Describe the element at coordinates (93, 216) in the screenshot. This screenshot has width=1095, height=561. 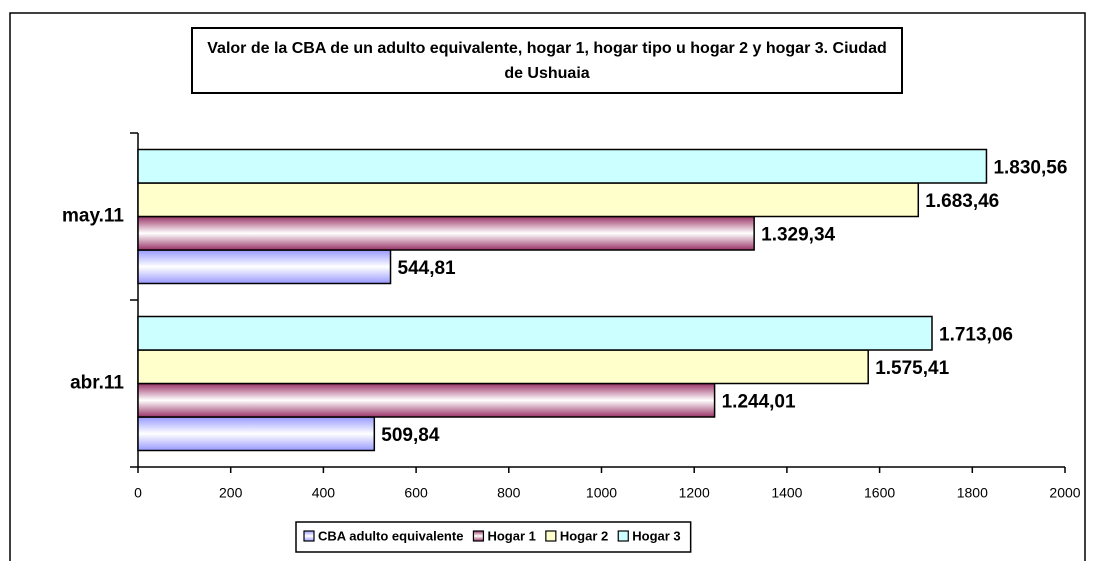
I see `y-tick-label: may.11` at that location.